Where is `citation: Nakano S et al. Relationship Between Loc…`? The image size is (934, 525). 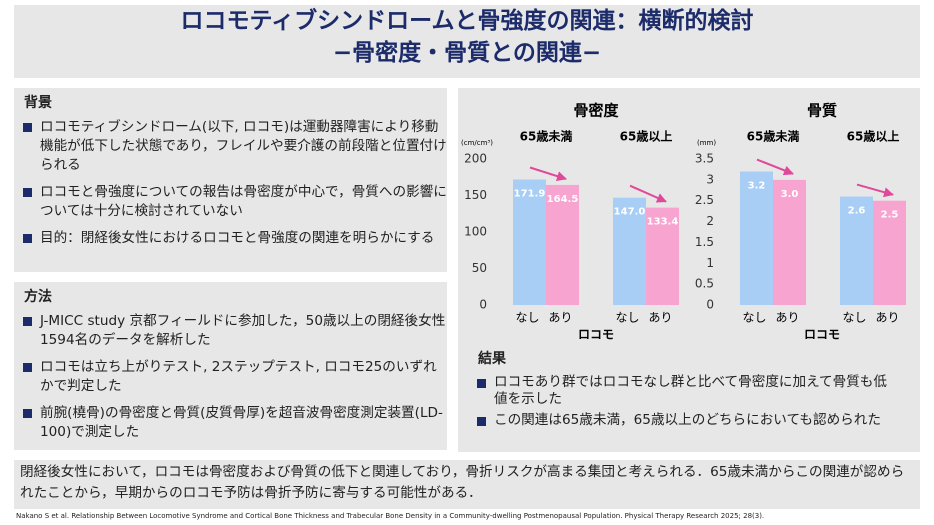
citation: Nakano S et al. Relationship Between Loc… is located at coordinates (390, 516).